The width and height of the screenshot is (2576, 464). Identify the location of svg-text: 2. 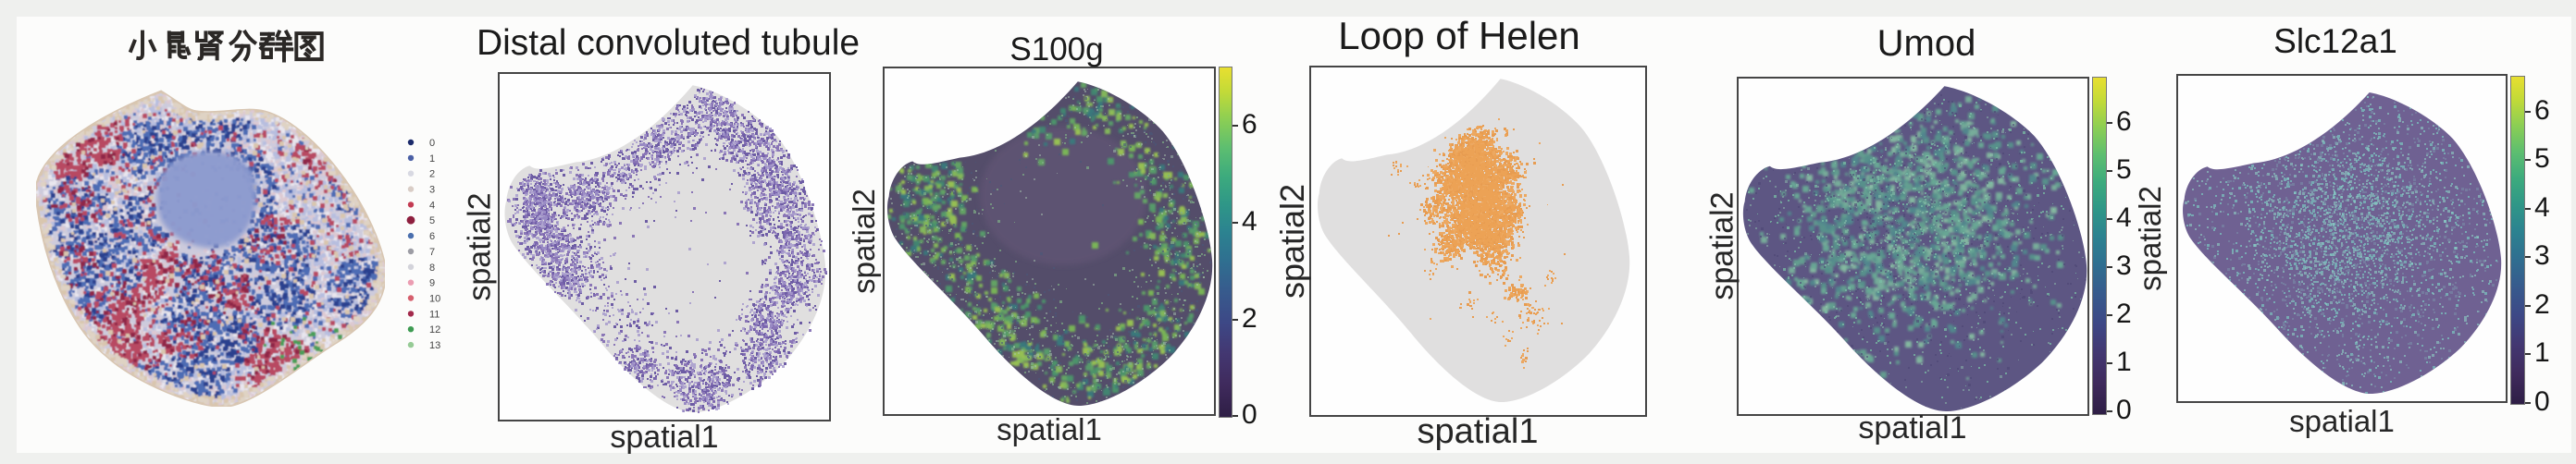
(432, 174).